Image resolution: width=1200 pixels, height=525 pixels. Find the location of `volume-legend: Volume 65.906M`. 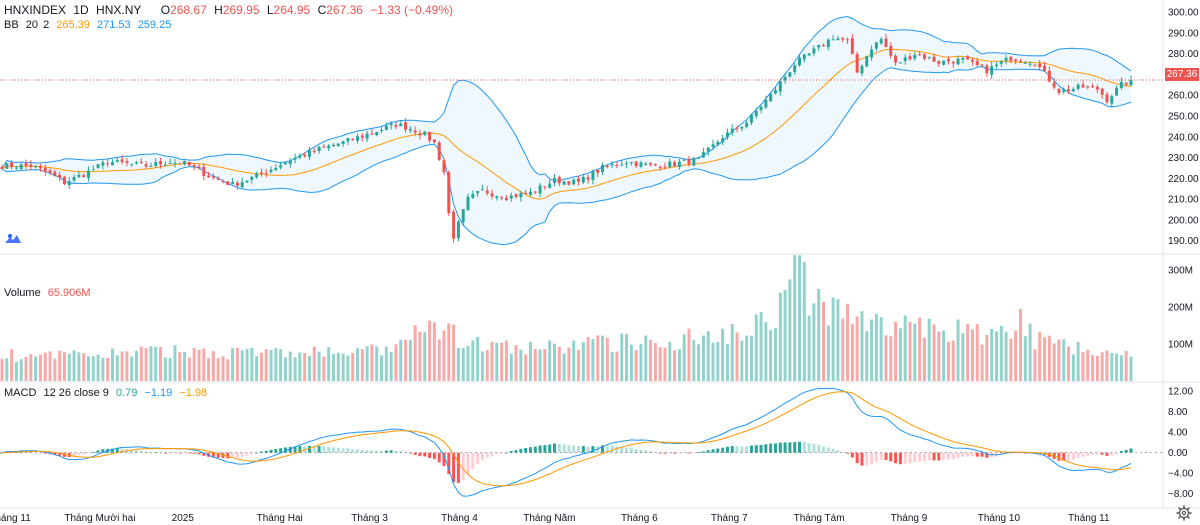

volume-legend: Volume 65.906M is located at coordinates (49, 293).